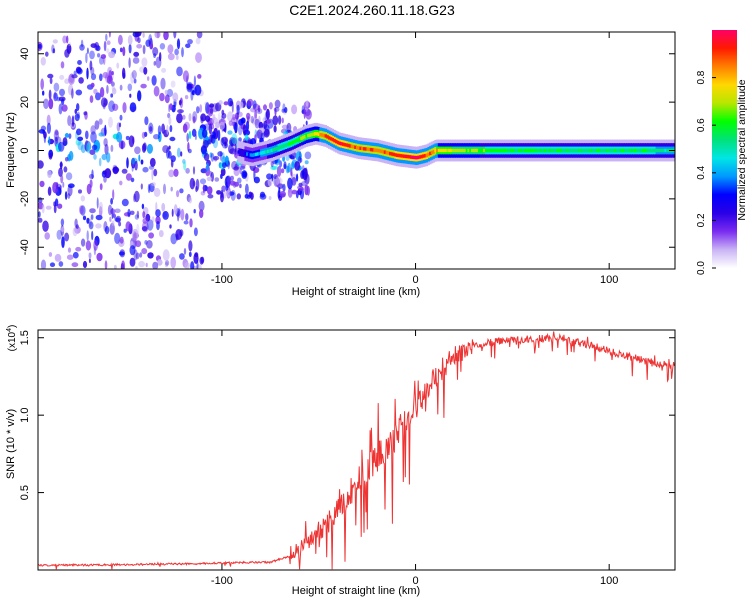 This screenshot has width=750, height=600. I want to click on snr-x-tick-label: 100, so click(609, 581).